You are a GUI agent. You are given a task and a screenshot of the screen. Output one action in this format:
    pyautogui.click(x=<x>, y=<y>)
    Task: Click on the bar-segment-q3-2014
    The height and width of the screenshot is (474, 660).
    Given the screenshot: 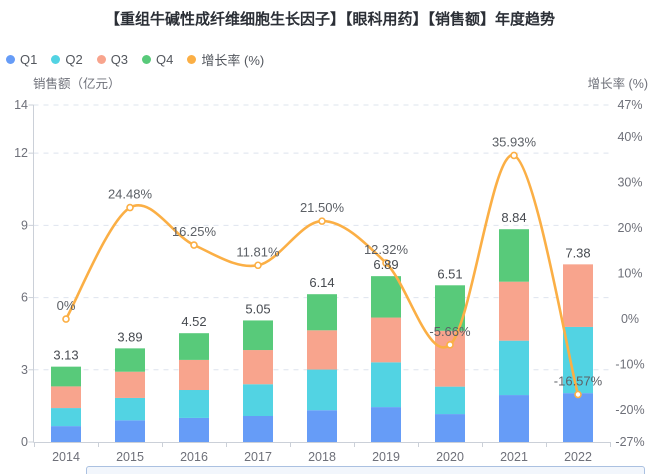 What is the action you would take?
    pyautogui.click(x=66, y=397)
    